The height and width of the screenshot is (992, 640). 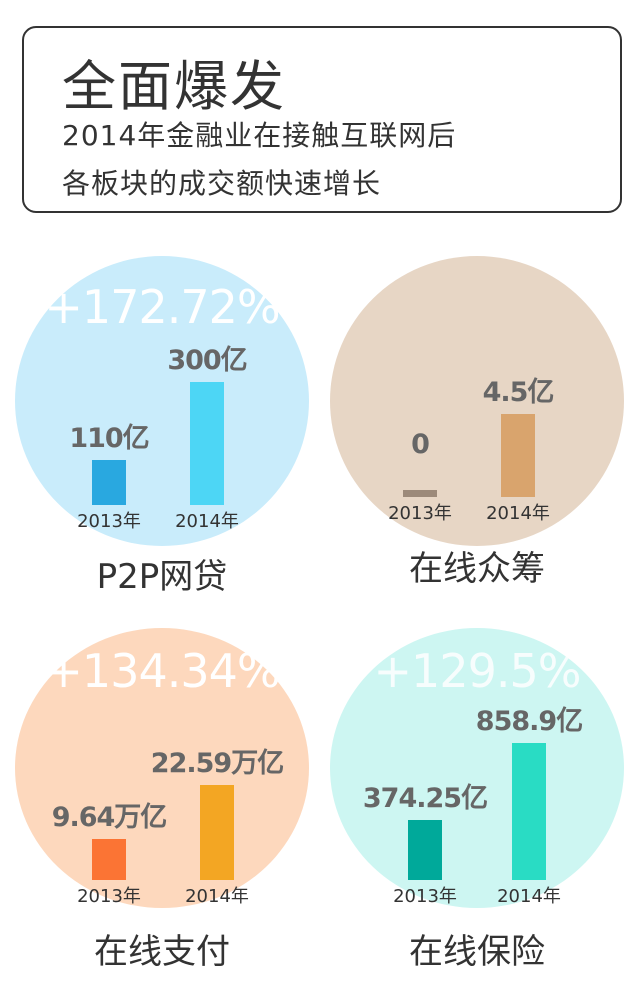 What do you see at coordinates (529, 721) in the screenshot?
I see `value-label-2014: 858.9亿` at bounding box center [529, 721].